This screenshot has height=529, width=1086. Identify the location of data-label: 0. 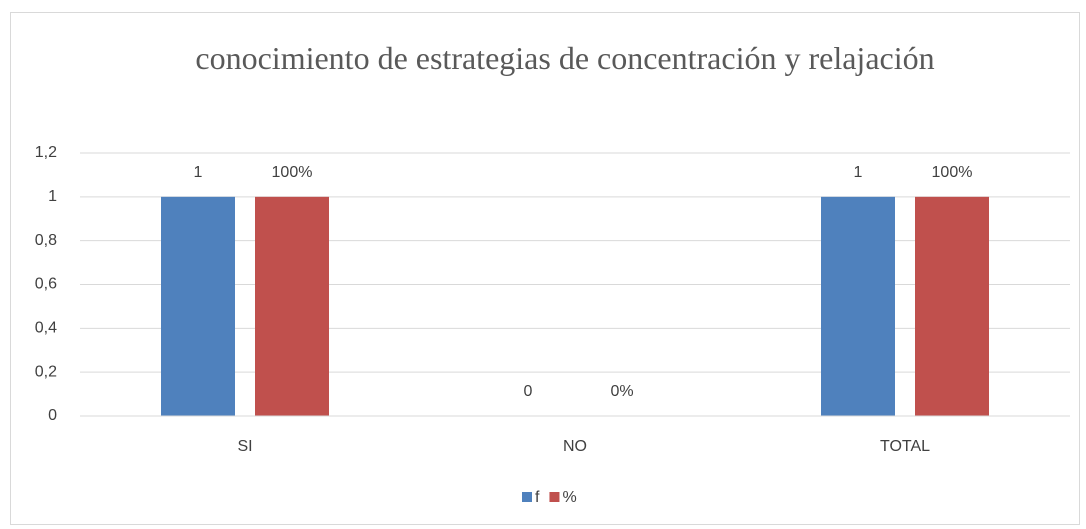
(528, 391).